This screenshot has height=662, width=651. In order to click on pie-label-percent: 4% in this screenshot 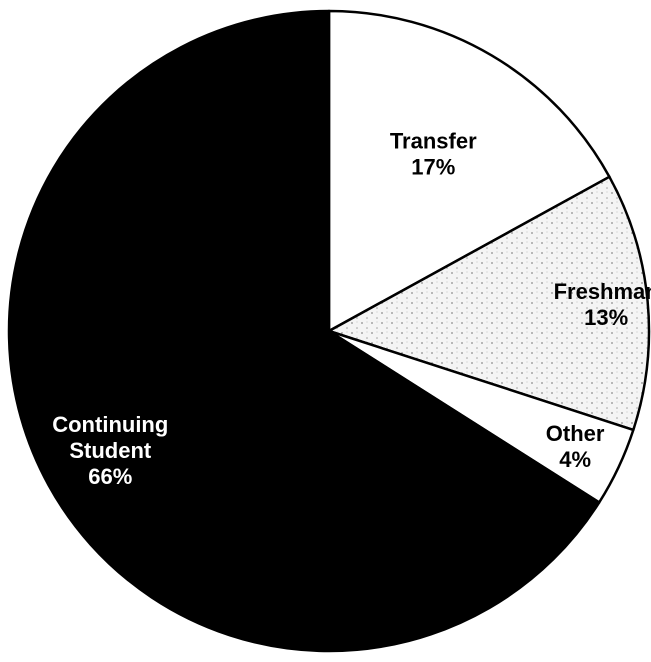, I will do `click(575, 459)`.